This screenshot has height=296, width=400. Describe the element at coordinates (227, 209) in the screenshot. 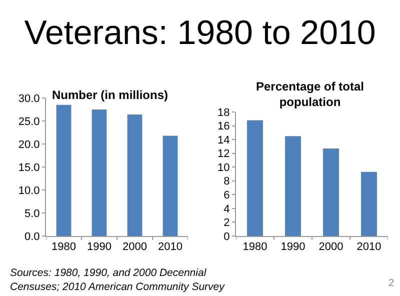

I see `y-tick-label: 4` at that location.